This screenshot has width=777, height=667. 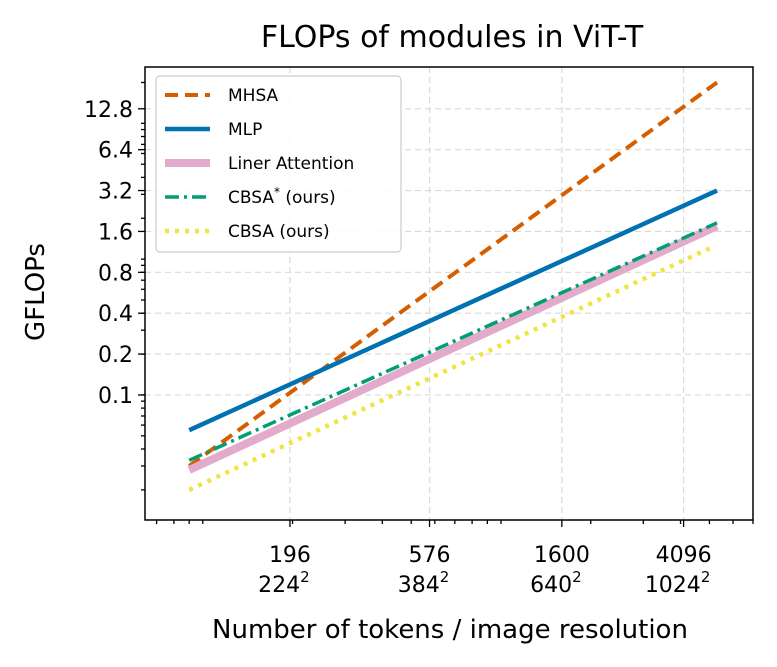 I want to click on legend-box, so click(x=278, y=164).